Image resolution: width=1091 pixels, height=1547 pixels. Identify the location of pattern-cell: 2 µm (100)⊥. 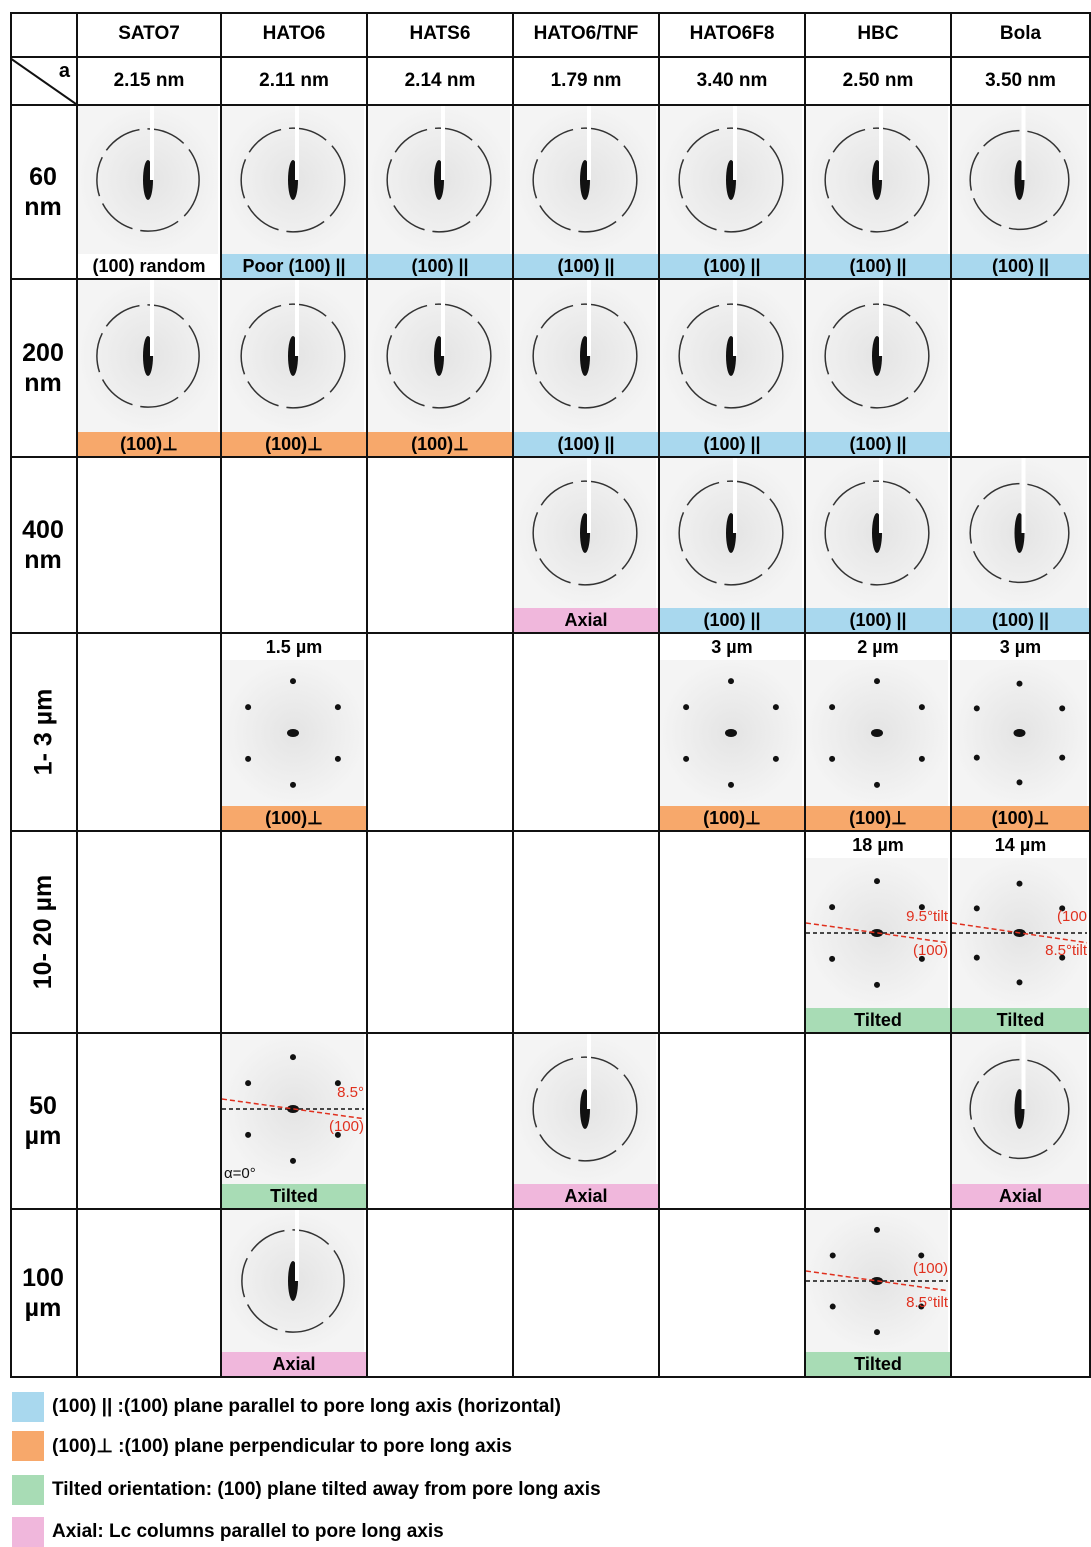
(879, 733).